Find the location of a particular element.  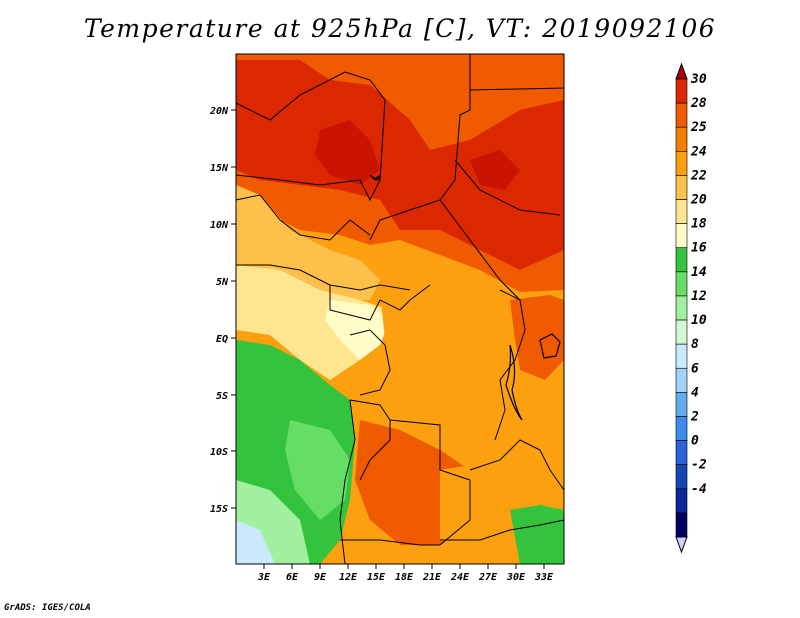

lake-outlines is located at coordinates (465, 297).